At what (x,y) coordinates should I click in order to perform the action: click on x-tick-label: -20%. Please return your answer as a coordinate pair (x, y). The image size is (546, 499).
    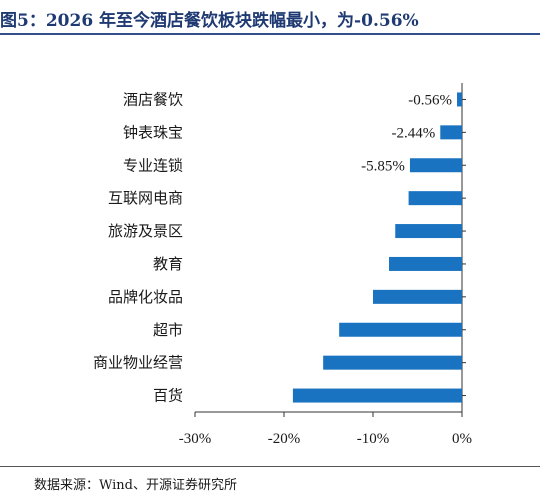
    Looking at the image, I should click on (284, 439).